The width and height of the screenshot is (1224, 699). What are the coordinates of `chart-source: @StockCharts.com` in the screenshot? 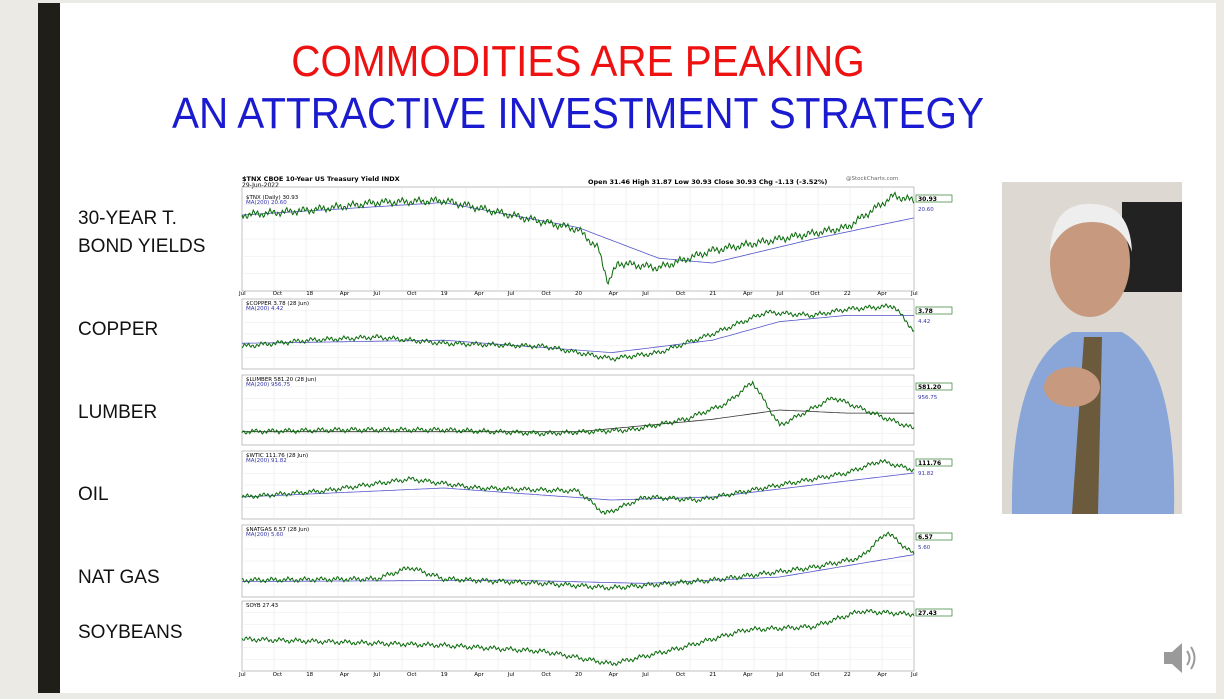 It's located at (872, 179).